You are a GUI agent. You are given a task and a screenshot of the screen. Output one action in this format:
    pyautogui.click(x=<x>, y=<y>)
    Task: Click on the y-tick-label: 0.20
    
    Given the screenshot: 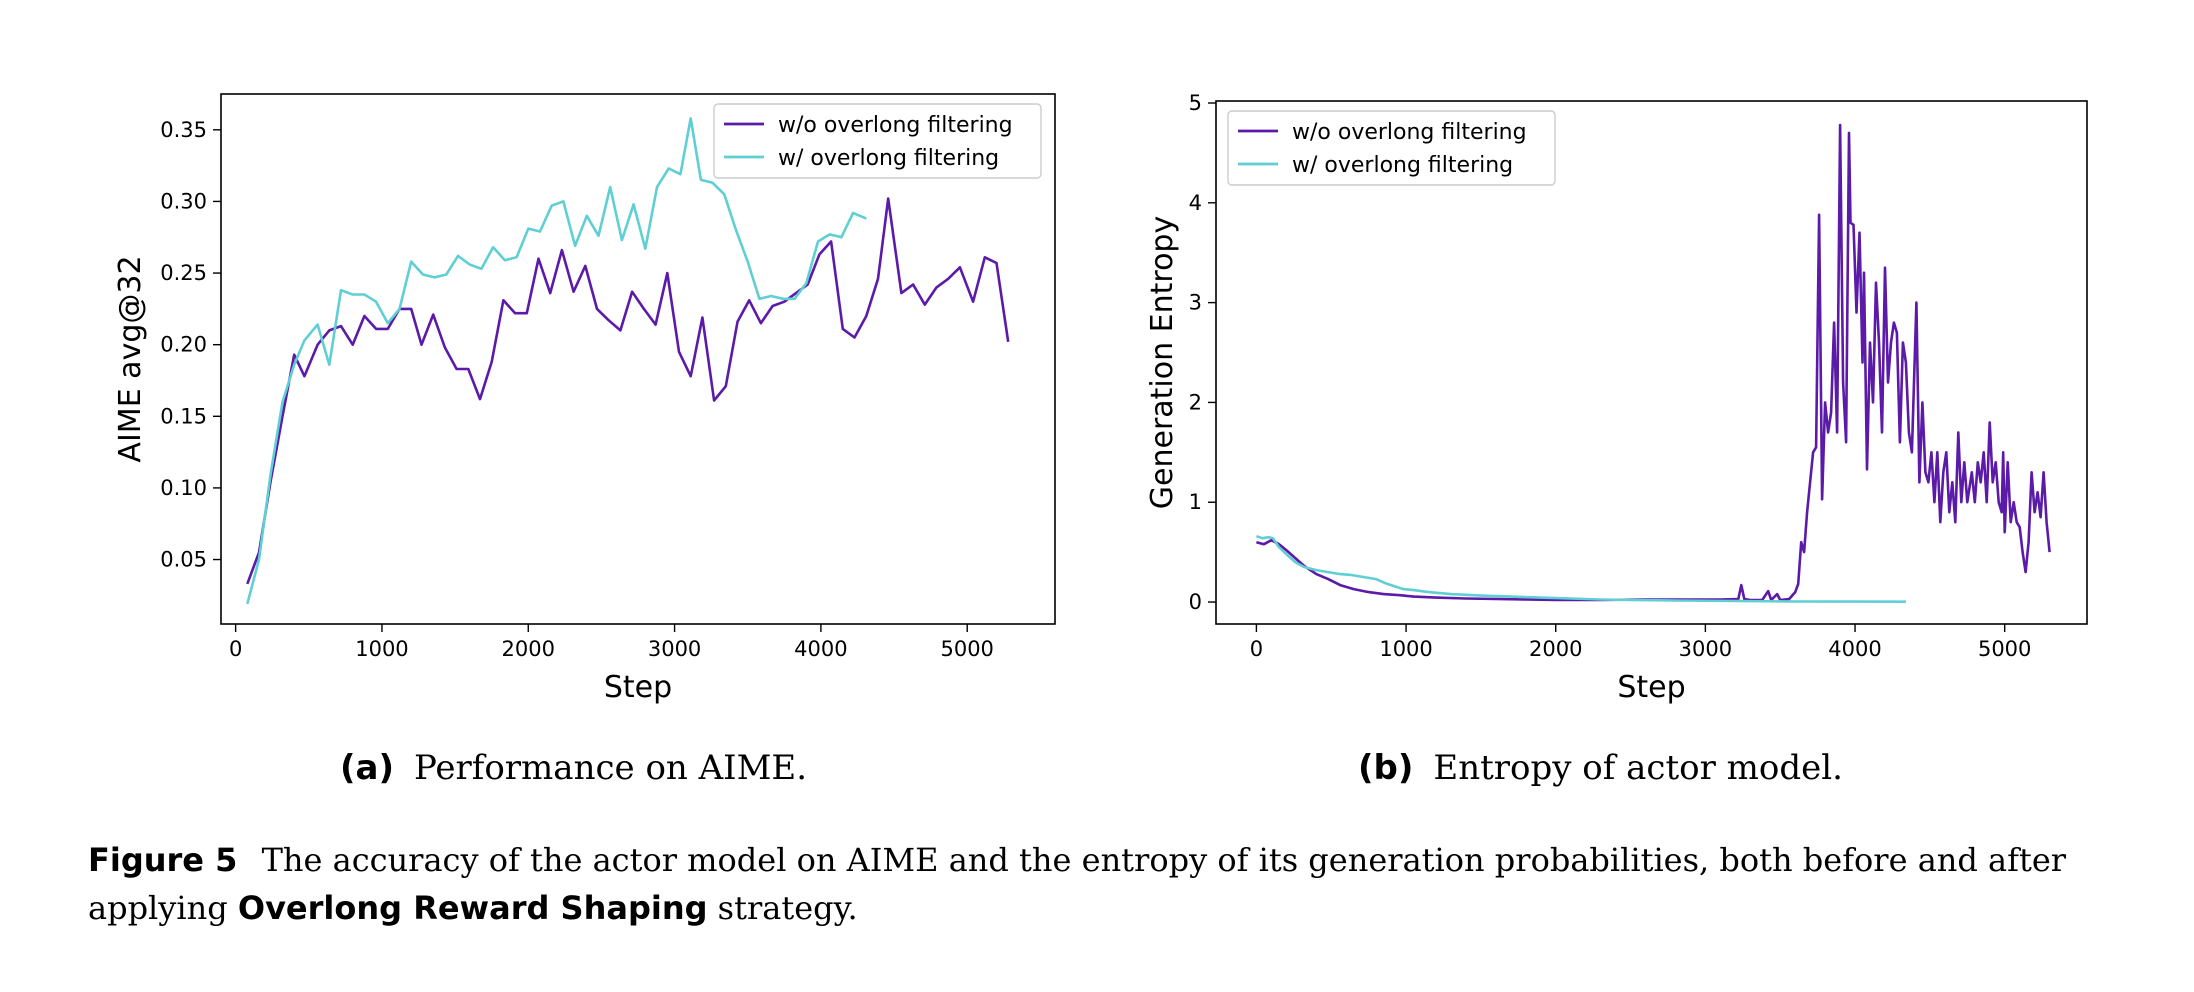 What is the action you would take?
    pyautogui.click(x=183, y=345)
    